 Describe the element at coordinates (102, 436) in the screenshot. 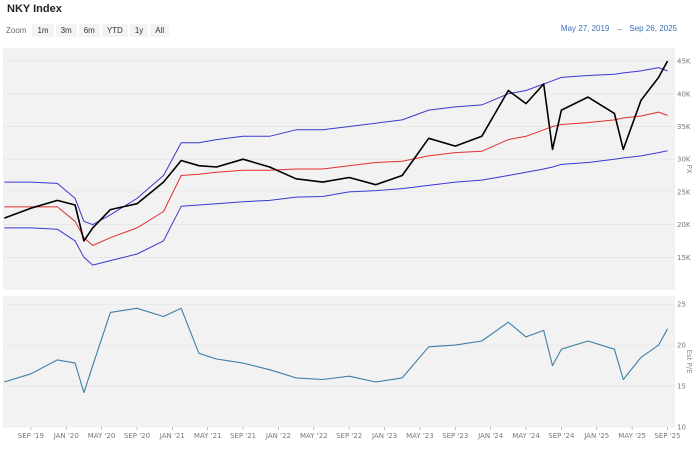

I see `x-tick-label: MAY '20` at that location.